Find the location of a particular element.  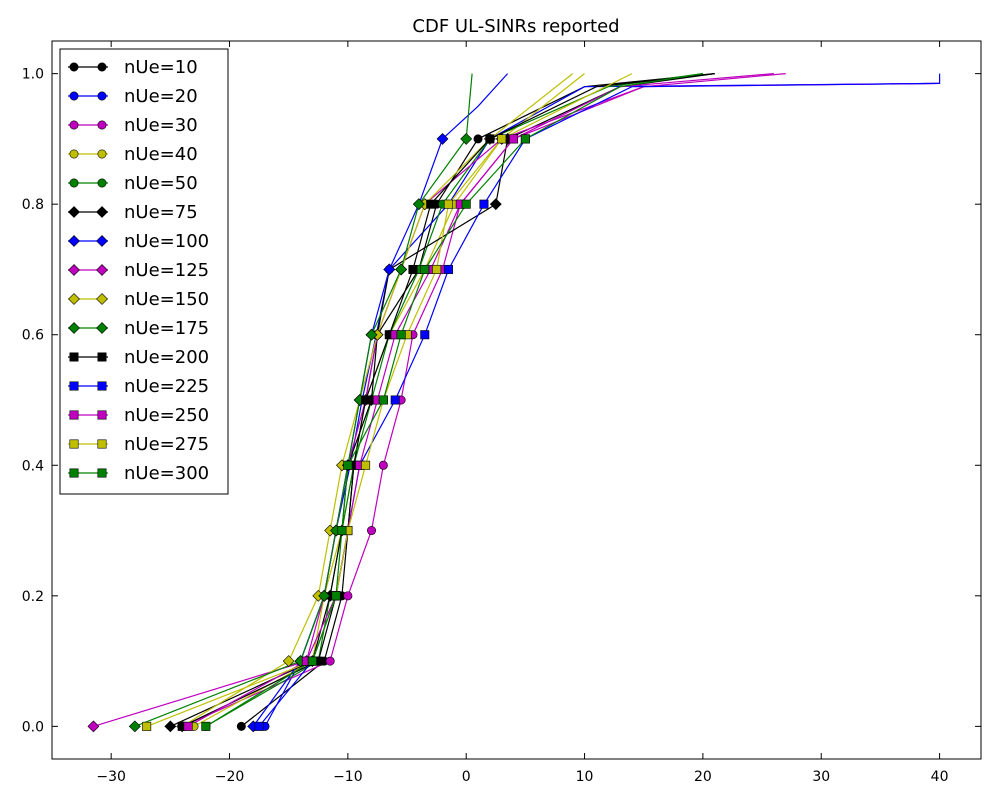

legend-label: nUe=125 is located at coordinates (166, 270).